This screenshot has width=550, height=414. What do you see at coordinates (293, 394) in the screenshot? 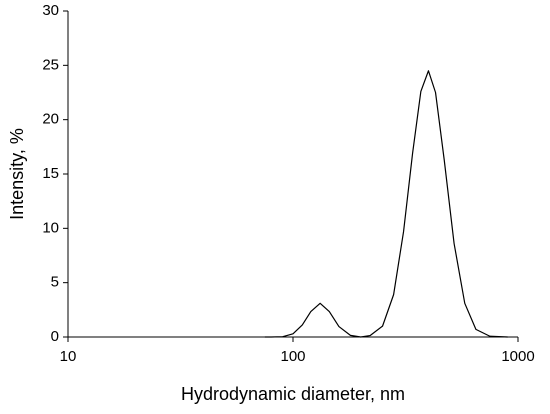
I see `x-axis-label: Hydrodynamic diameter, nm` at bounding box center [293, 394].